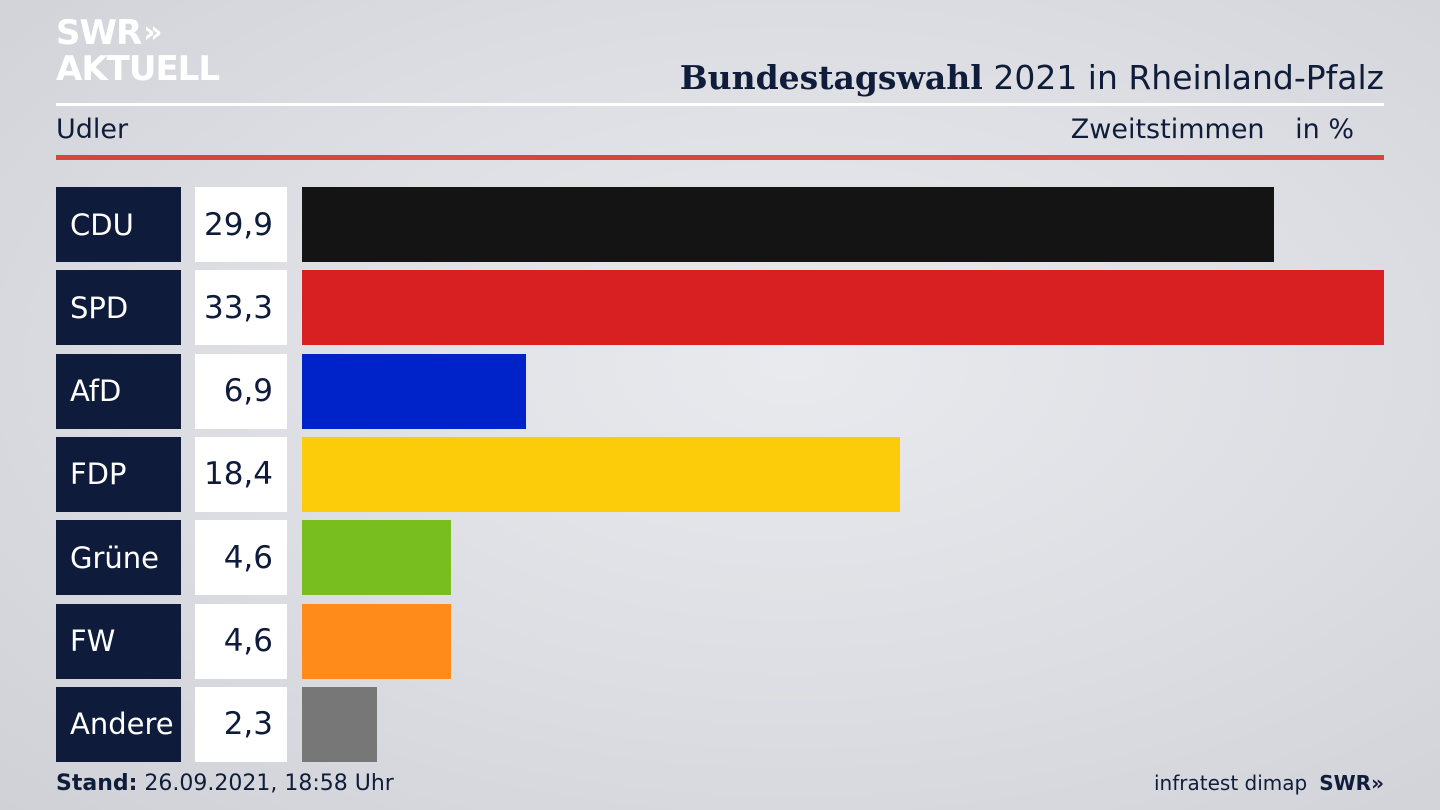 The width and height of the screenshot is (1440, 810). What do you see at coordinates (720, 157) in the screenshot?
I see `accent-divider` at bounding box center [720, 157].